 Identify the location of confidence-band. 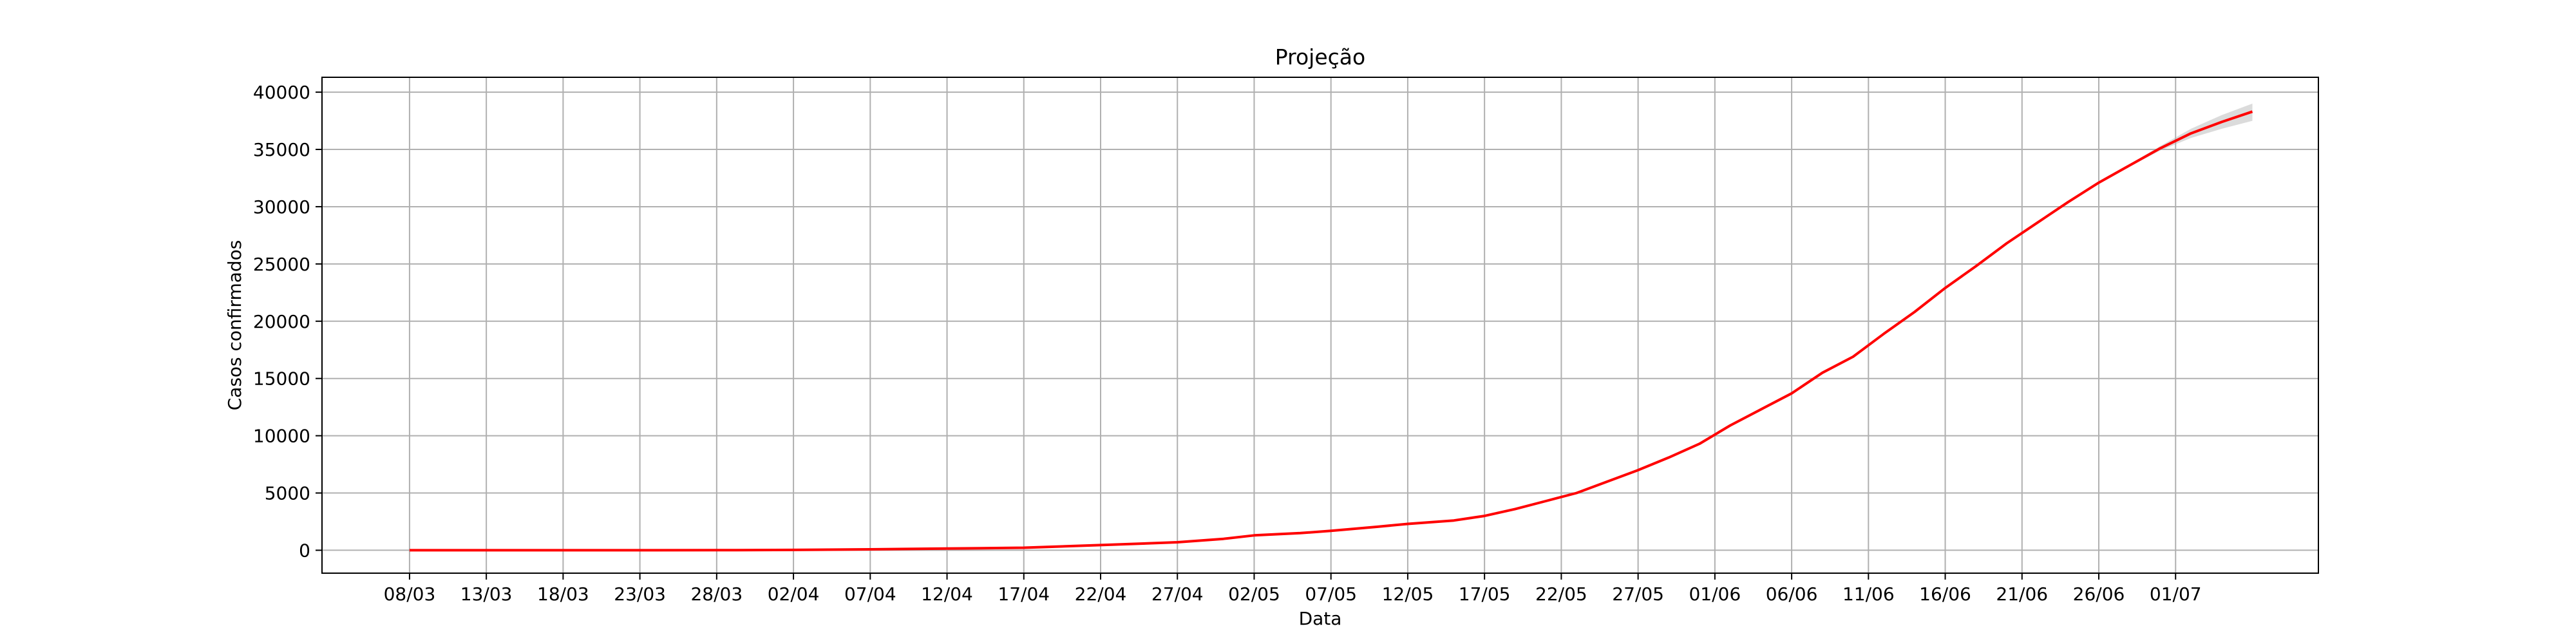
(2191, 135).